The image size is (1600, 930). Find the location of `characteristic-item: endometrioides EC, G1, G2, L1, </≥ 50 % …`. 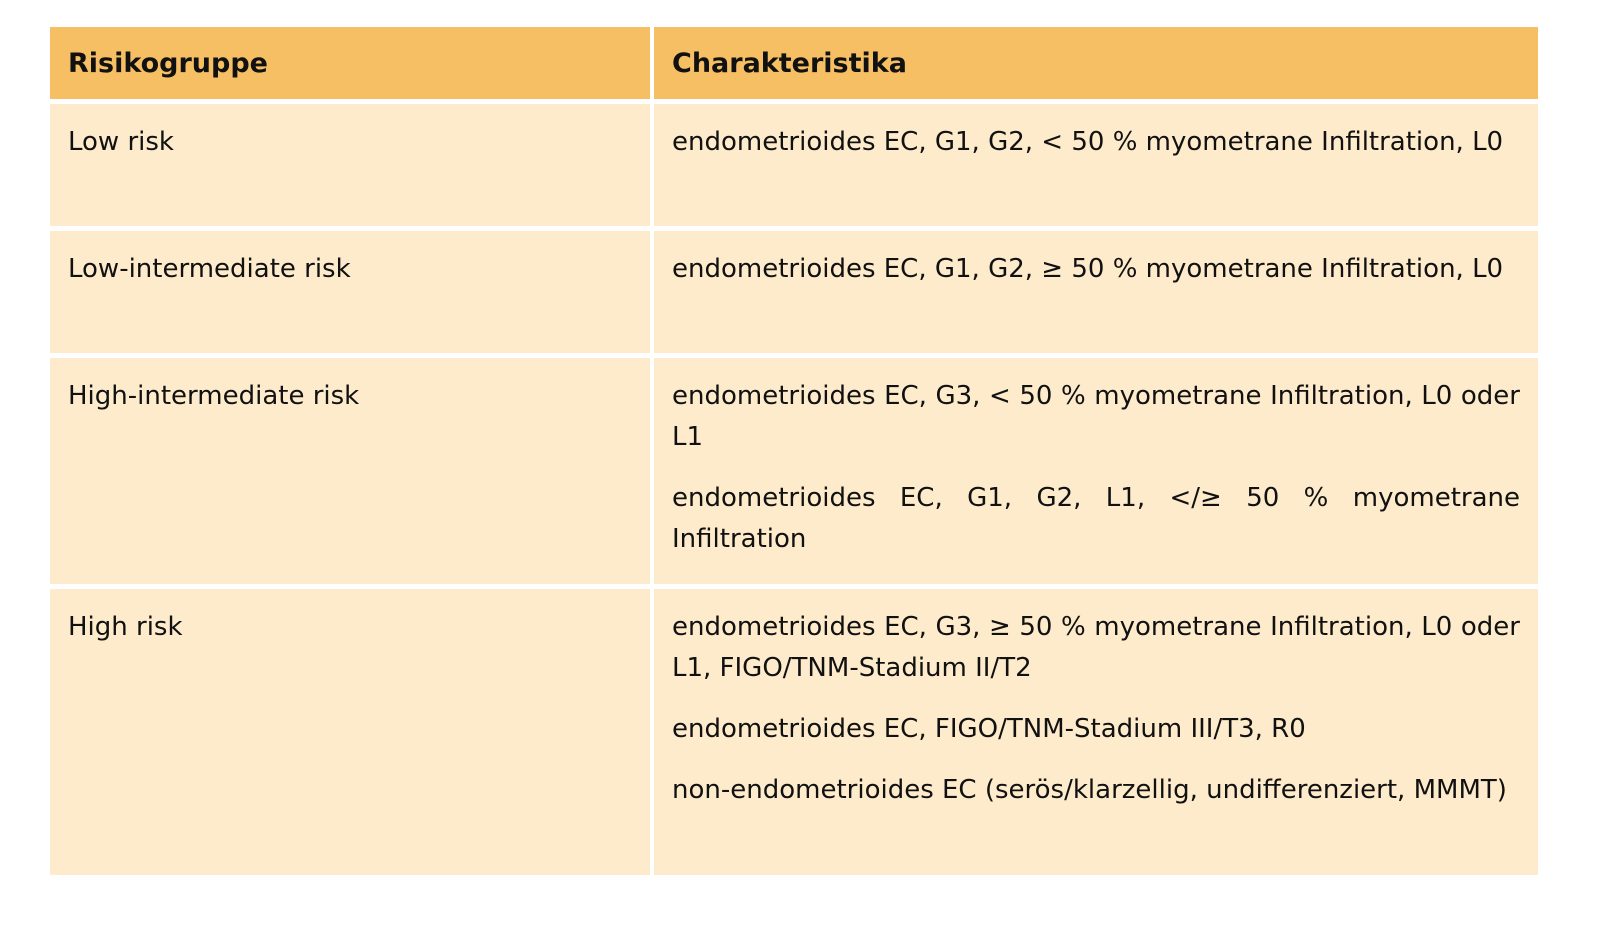

characteristic-item: endometrioides EC, G1, G2, L1, </≥ 50 % … is located at coordinates (1096, 518).